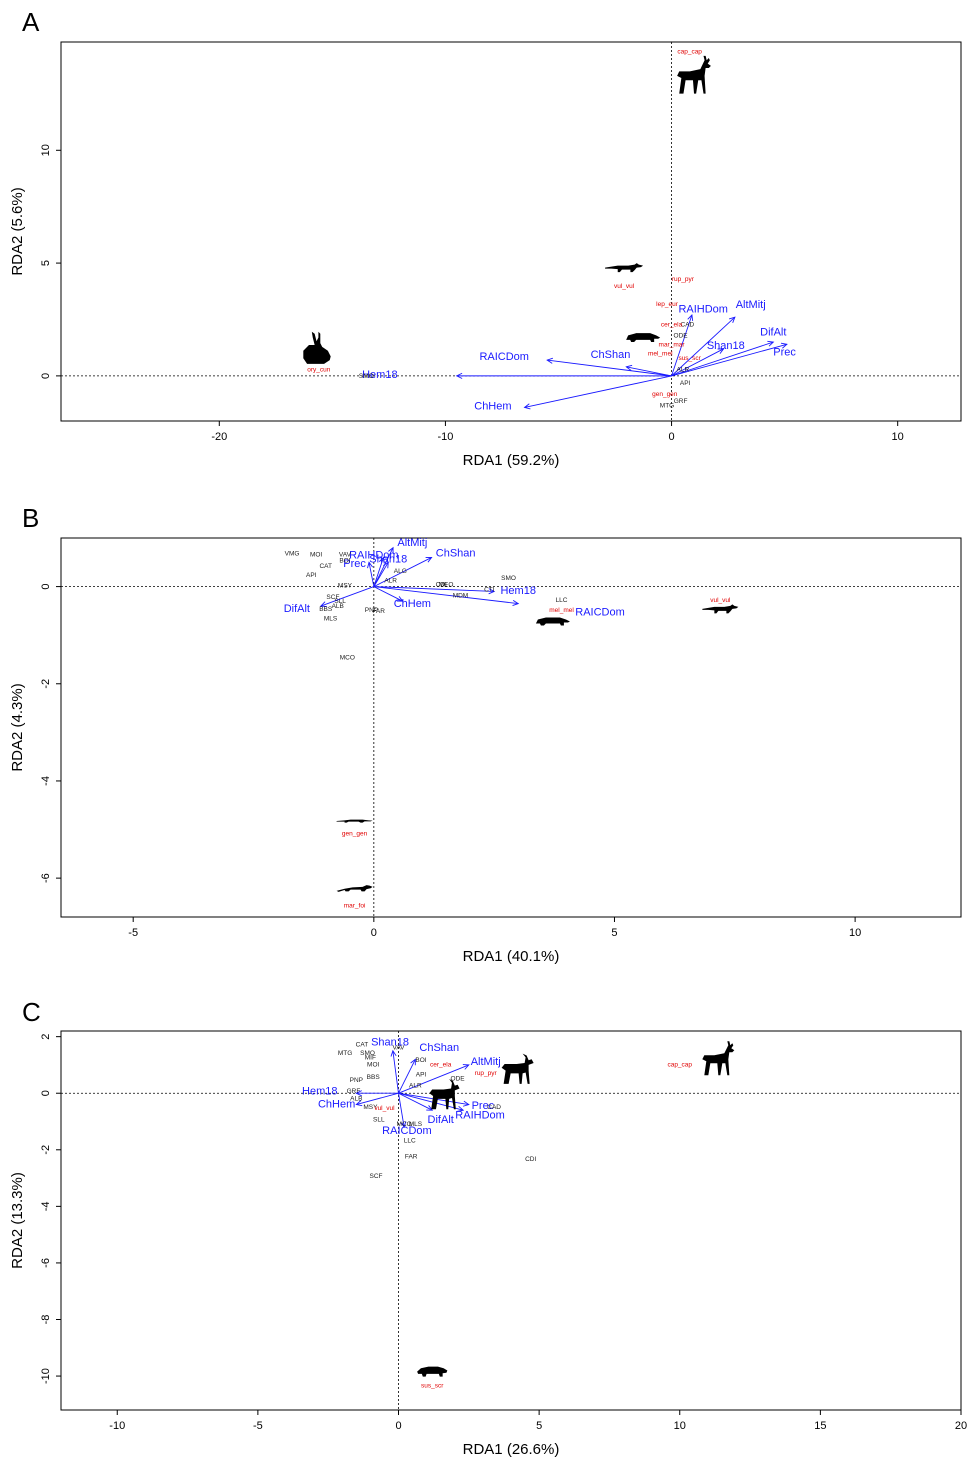 This screenshot has height=1461, width=967. I want to click on site-label: PNP, so click(371, 610).